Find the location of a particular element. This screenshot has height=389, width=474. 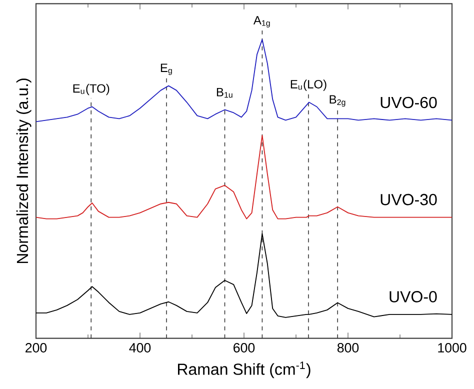

ref-line-label: E$_{u}$(TO) is located at coordinates (91, 90).